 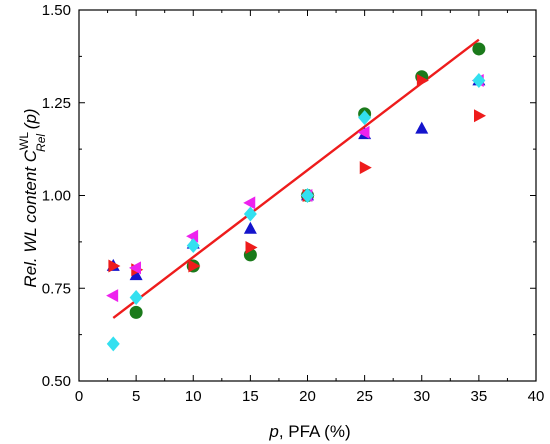 What do you see at coordinates (56, 196) in the screenshot?
I see `y-tick-label: 1.00` at bounding box center [56, 196].